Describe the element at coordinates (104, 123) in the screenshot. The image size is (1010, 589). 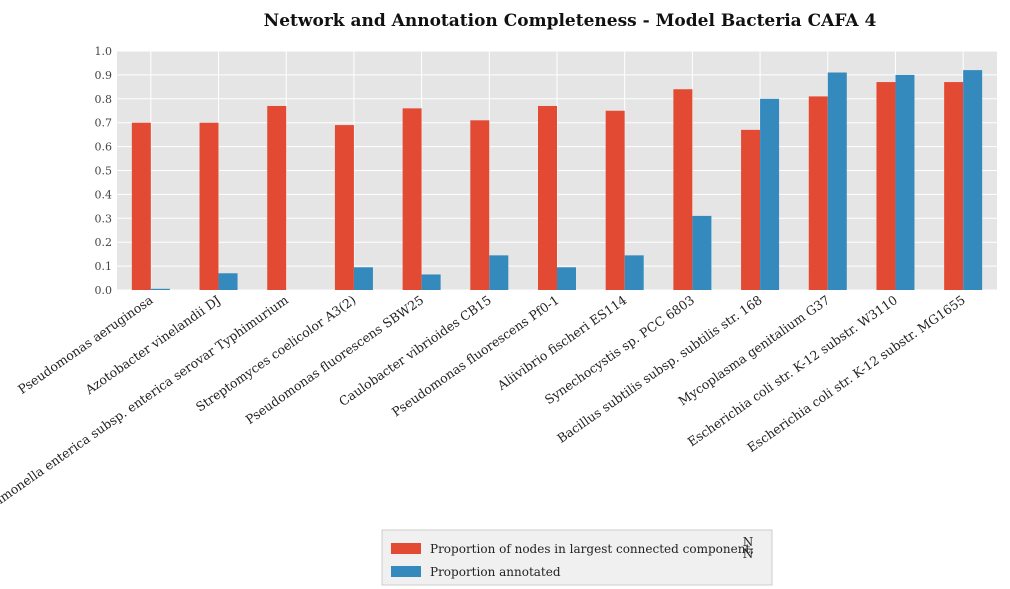
I see `y-tick-label: 0.7` at that location.